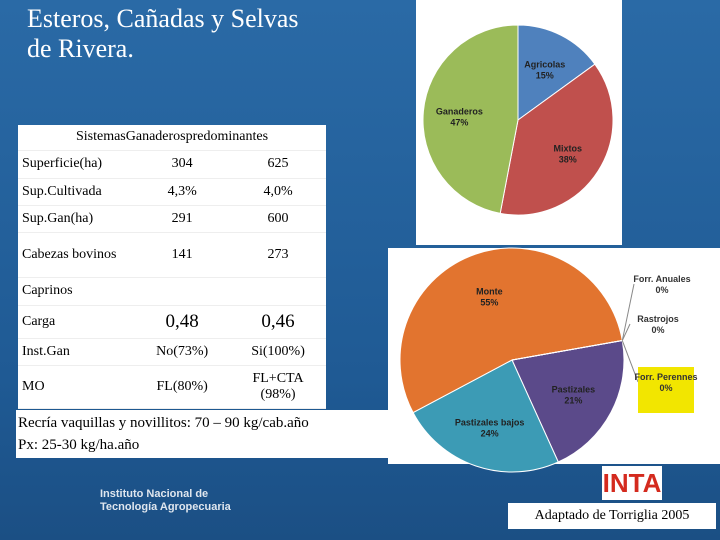 Image resolution: width=720 pixels, height=540 pixels. What do you see at coordinates (278, 255) in the screenshot?
I see `table-cell: 273` at bounding box center [278, 255].